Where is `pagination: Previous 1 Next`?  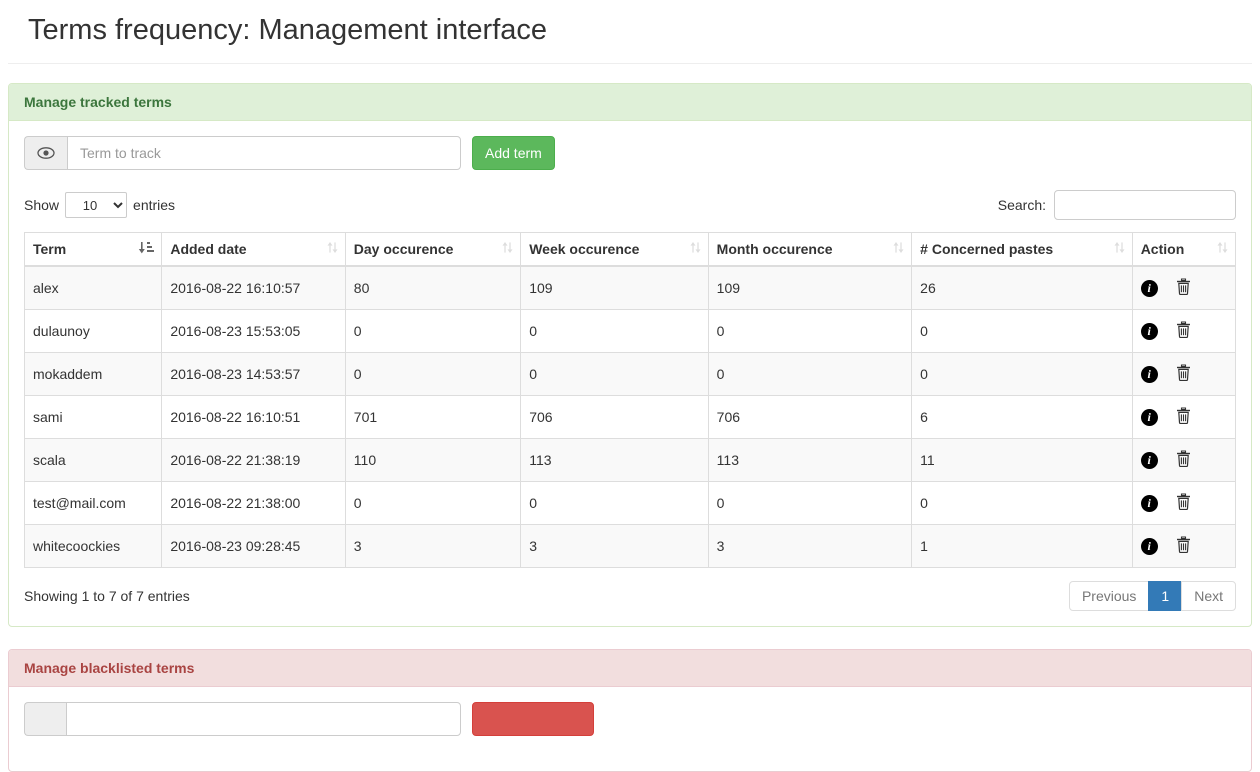
pagination: Previous 1 Next is located at coordinates (1152, 596).